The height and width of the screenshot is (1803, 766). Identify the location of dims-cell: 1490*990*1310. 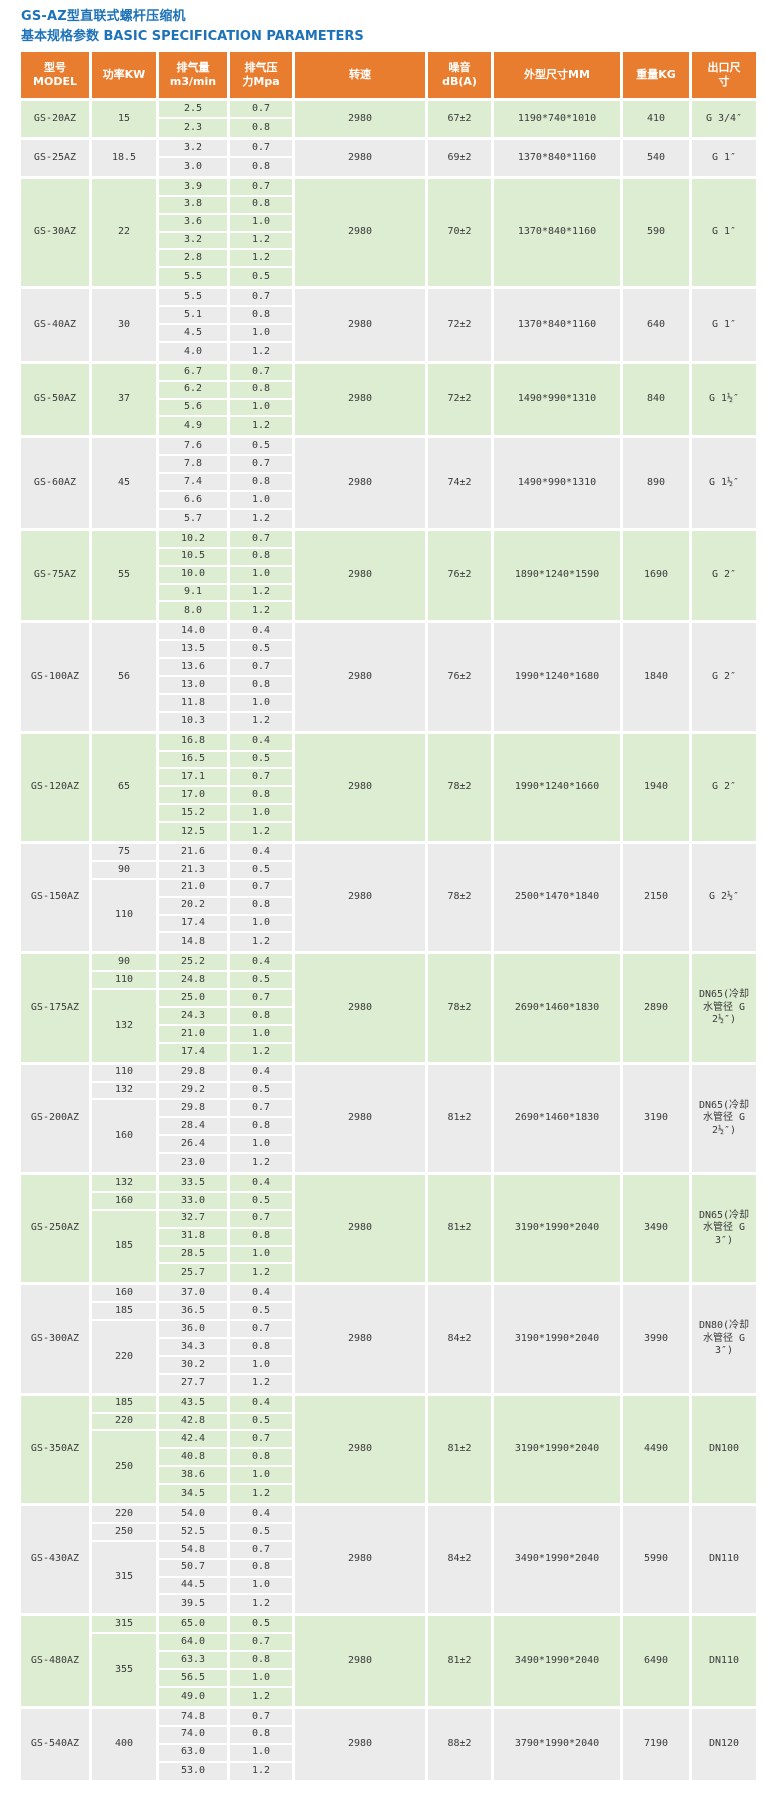
(557, 483).